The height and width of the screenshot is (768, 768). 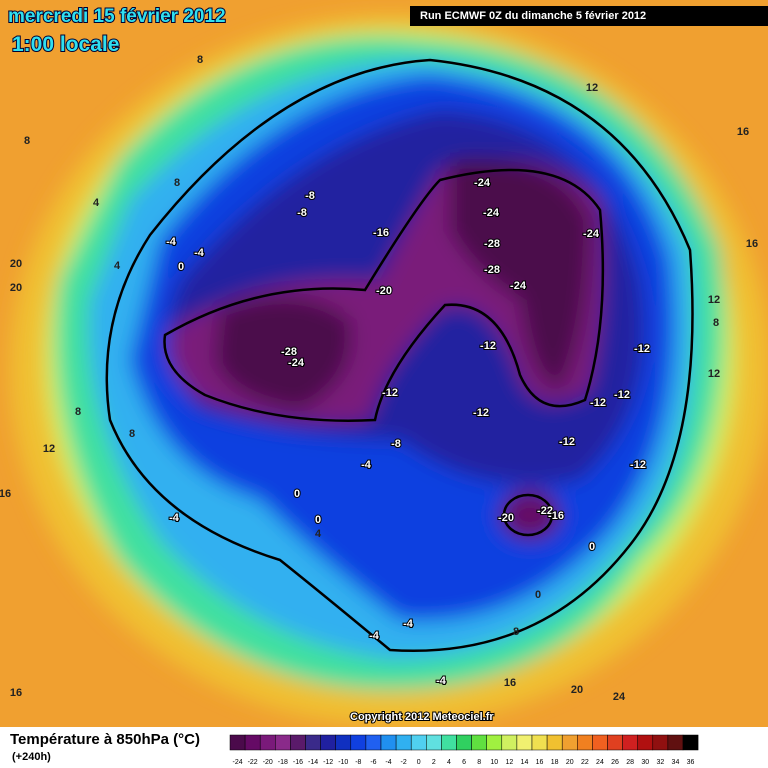 What do you see at coordinates (31, 757) in the screenshot?
I see `legend-subtitle: (+240h)` at bounding box center [31, 757].